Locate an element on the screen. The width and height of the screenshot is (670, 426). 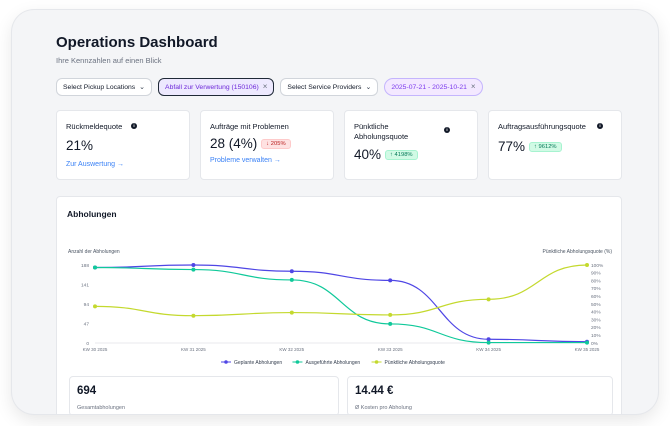
kpi-value: 21% is located at coordinates (80, 145).